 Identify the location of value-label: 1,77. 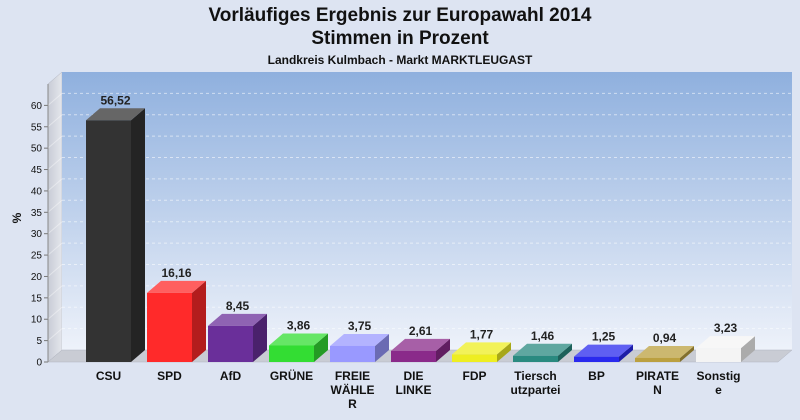
(482, 334).